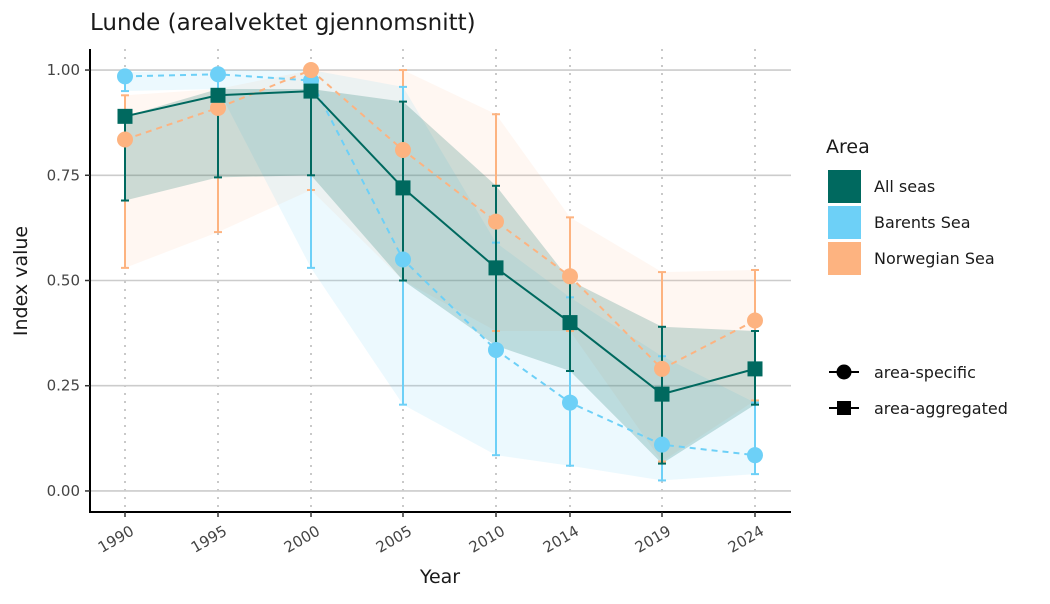 The height and width of the screenshot is (604, 1050). Describe the element at coordinates (125, 76) in the screenshot. I see `point-barents-sea-1990` at that location.